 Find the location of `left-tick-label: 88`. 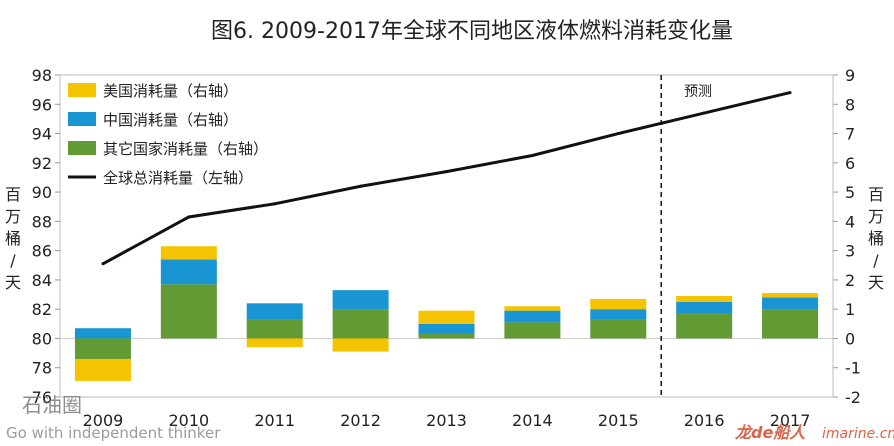

left-tick-label: 88 is located at coordinates (42, 221).